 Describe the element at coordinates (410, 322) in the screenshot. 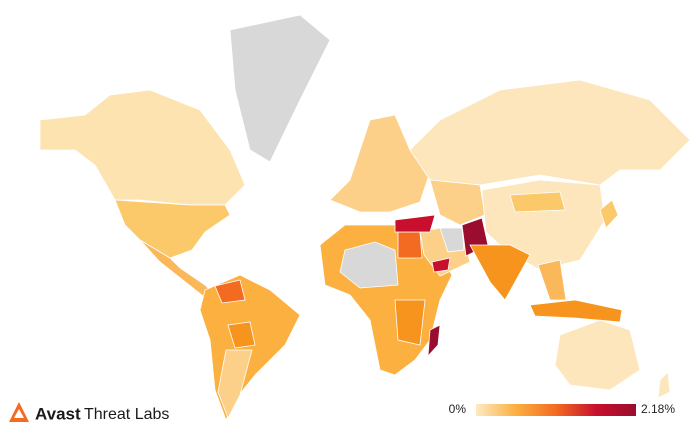

I see `east-africa` at that location.